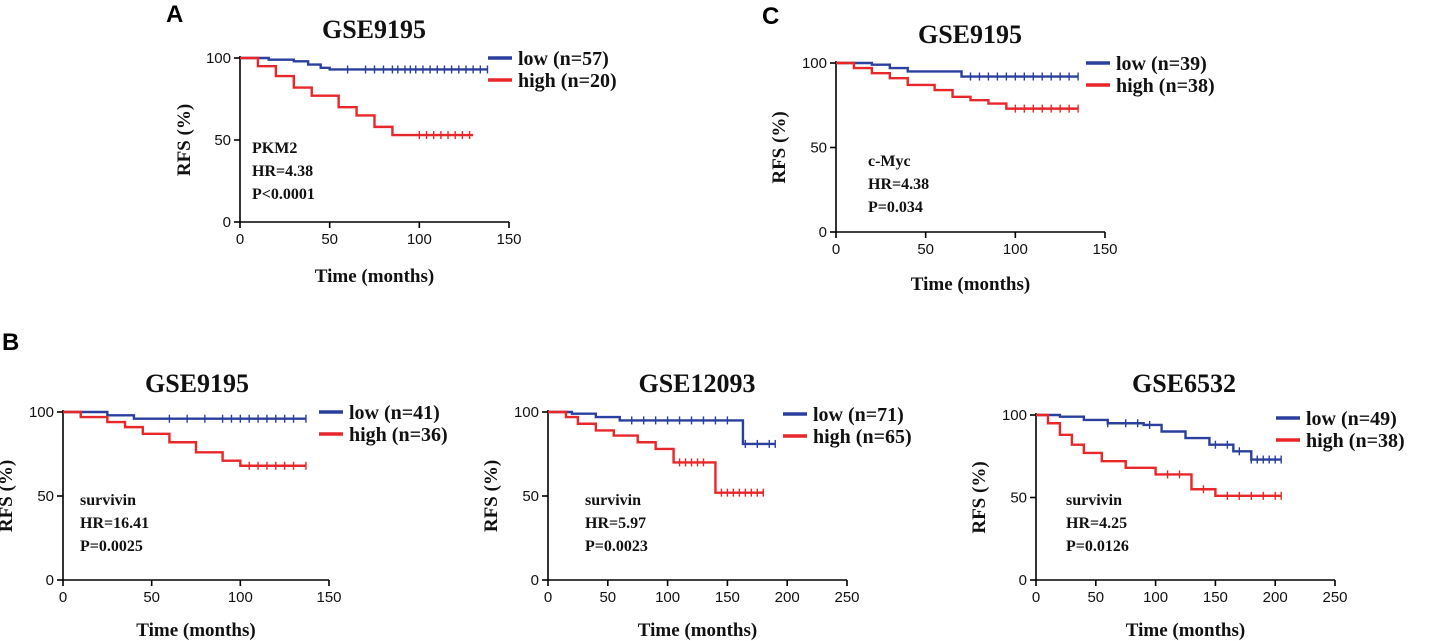 The image size is (1436, 641). What do you see at coordinates (1351, 419) in the screenshot?
I see `legend-label-low: low (n=49)` at bounding box center [1351, 419].